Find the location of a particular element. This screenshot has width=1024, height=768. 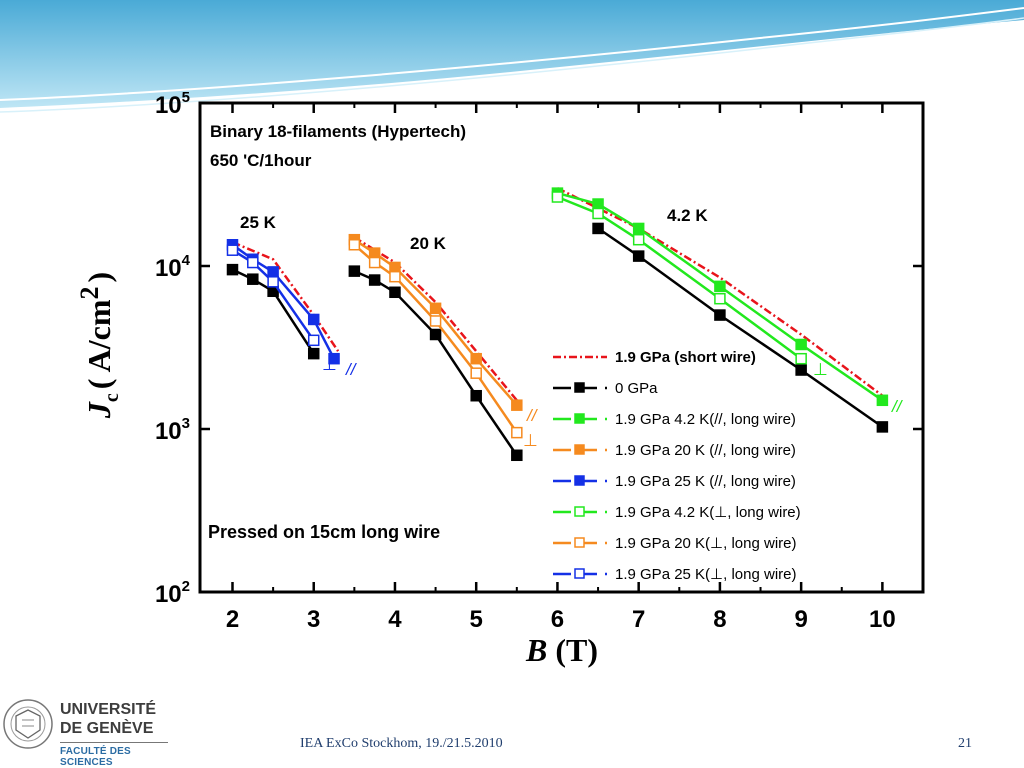

y-tick-label-3: 10³ is located at coordinates (172, 430).